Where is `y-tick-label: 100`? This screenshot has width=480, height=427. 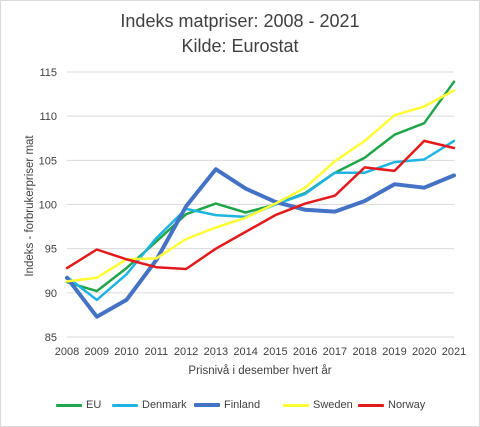
y-tick-label: 100 is located at coordinates (48, 206).